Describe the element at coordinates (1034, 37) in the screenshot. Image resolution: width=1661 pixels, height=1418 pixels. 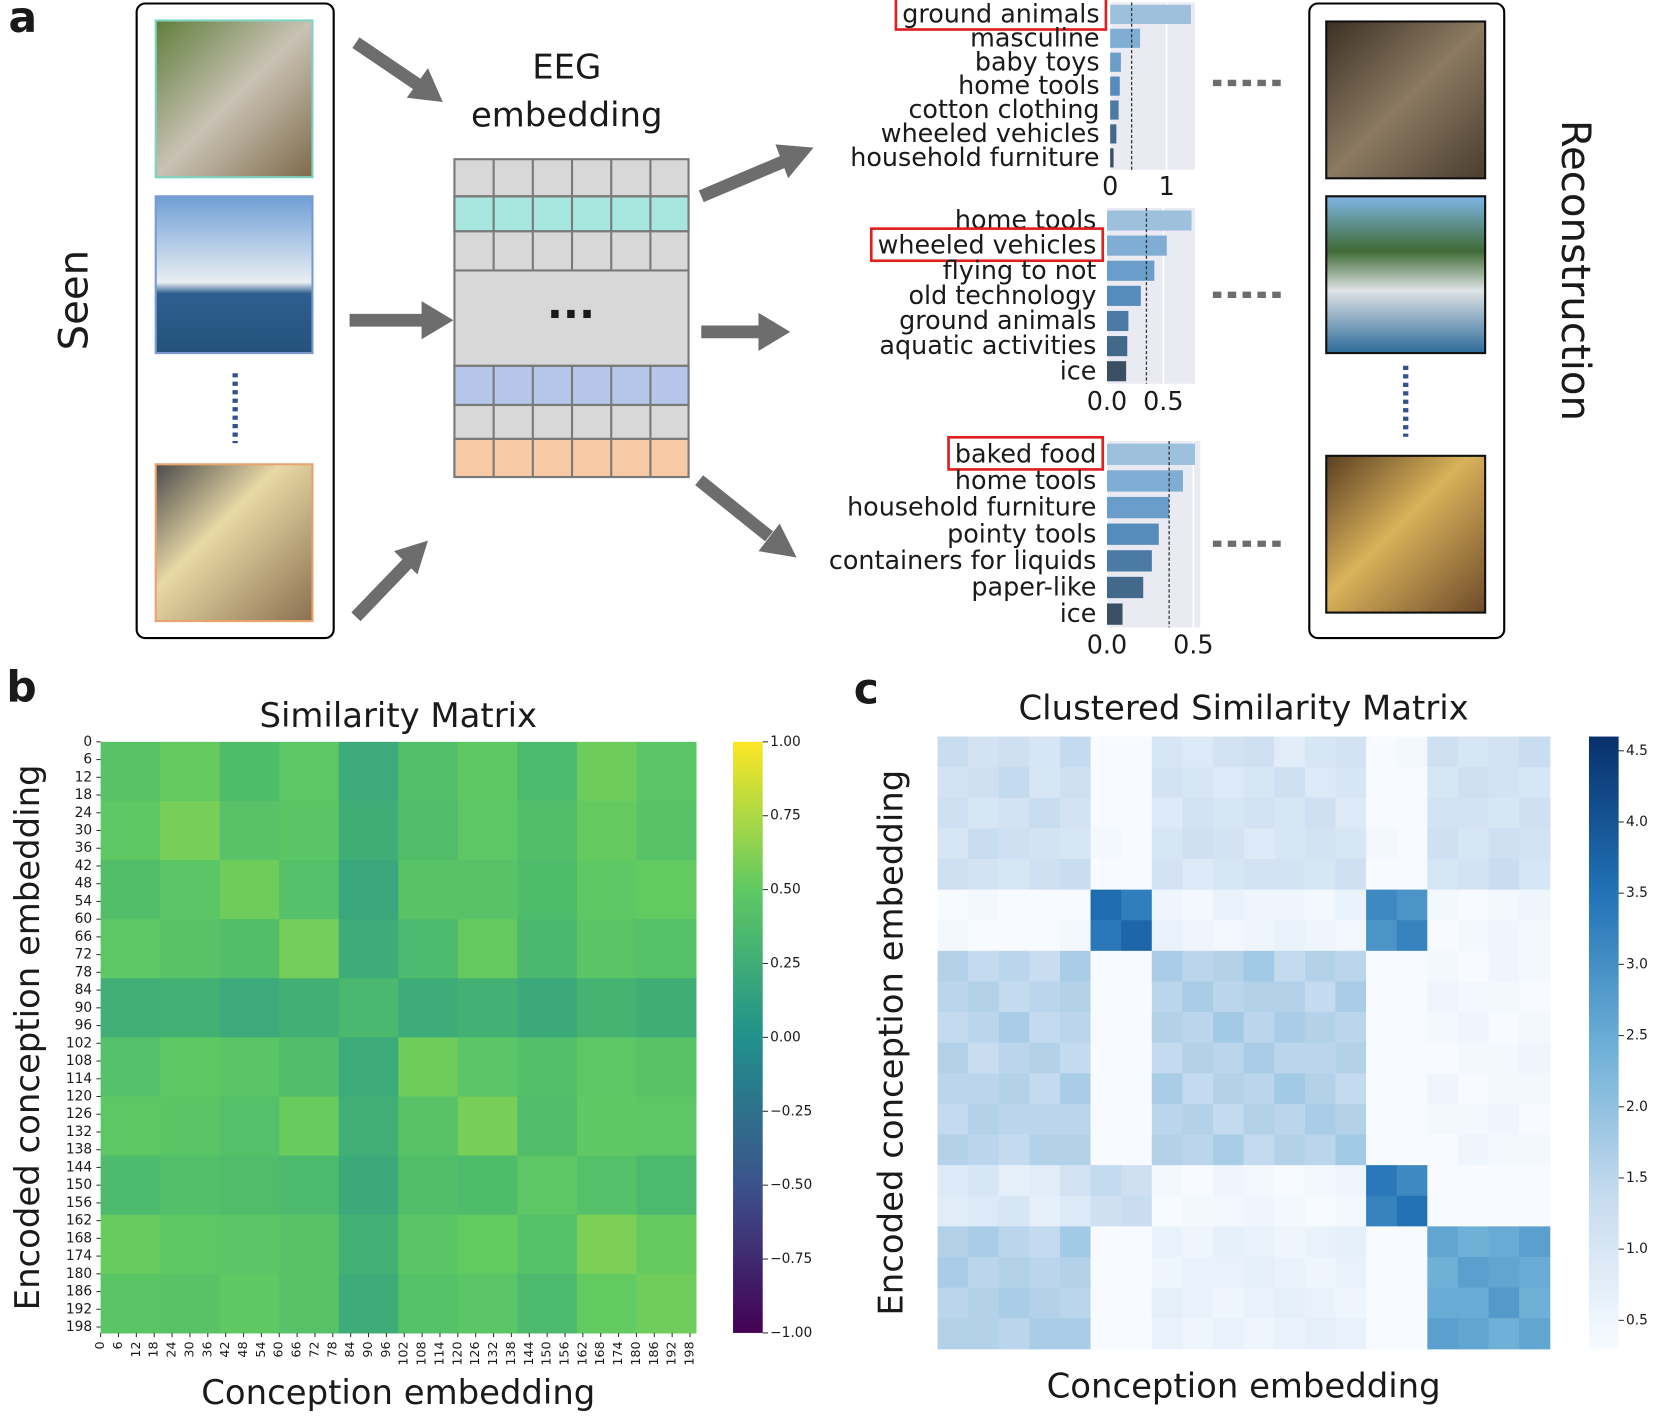
I see `category-label: masculine` at that location.